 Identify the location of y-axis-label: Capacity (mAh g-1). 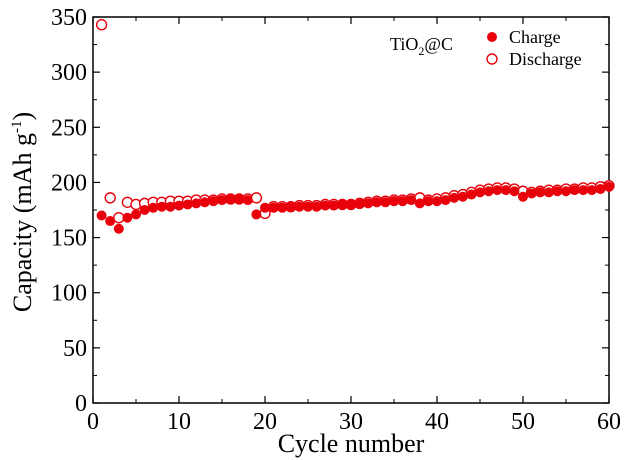
(22, 212).